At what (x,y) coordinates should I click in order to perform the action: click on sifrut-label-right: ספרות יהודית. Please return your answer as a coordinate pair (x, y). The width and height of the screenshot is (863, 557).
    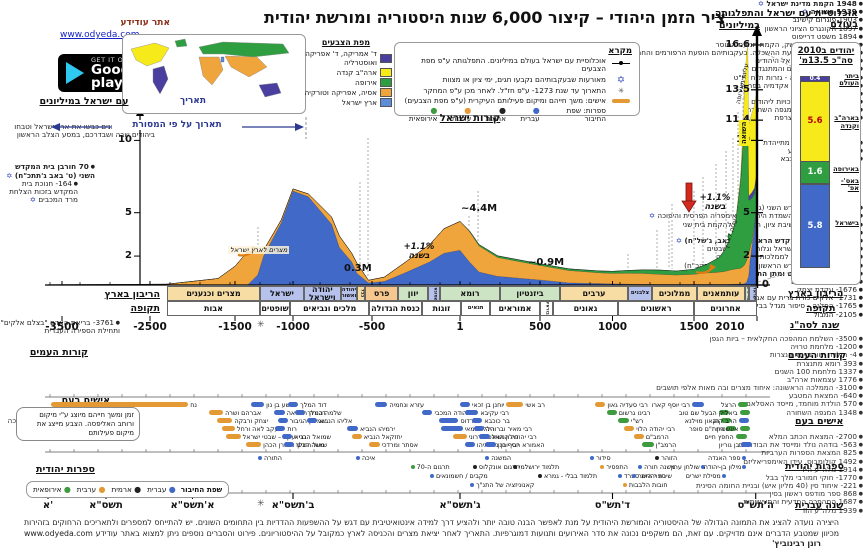
    Looking at the image, I should click on (814, 466).